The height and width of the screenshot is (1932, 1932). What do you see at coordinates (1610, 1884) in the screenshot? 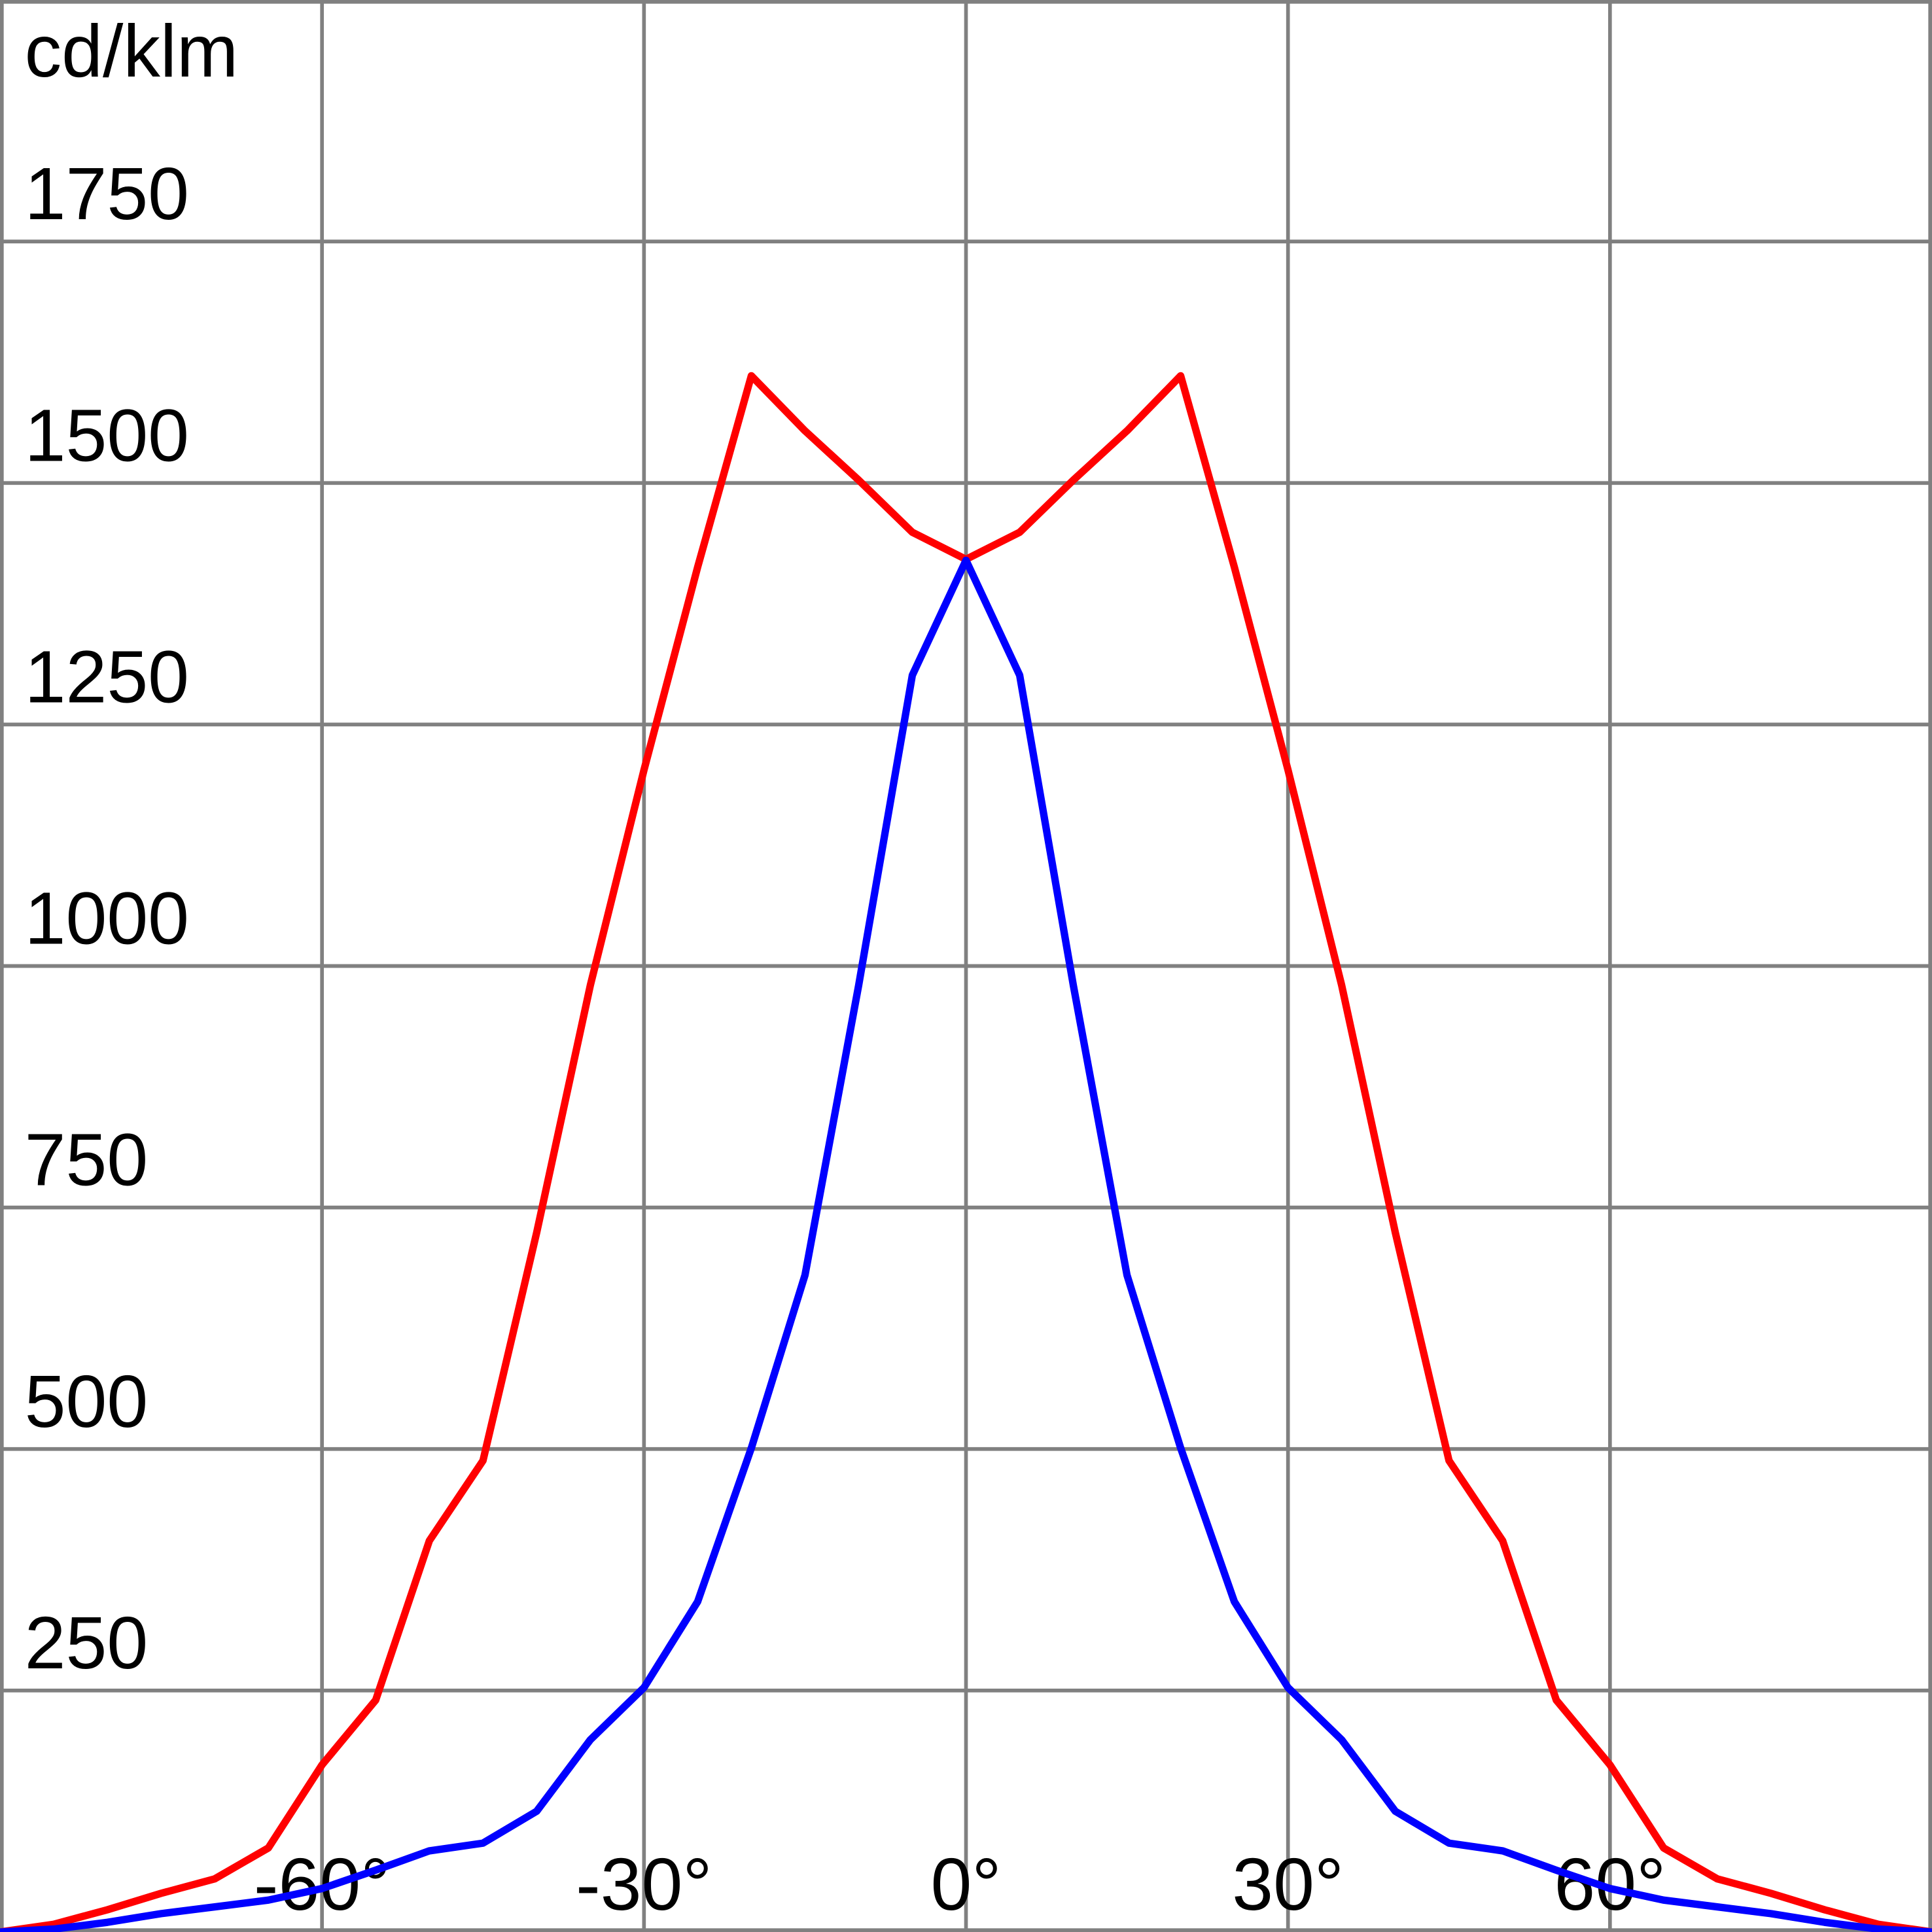
I see `x-tick-label: 60°` at bounding box center [1610, 1884].